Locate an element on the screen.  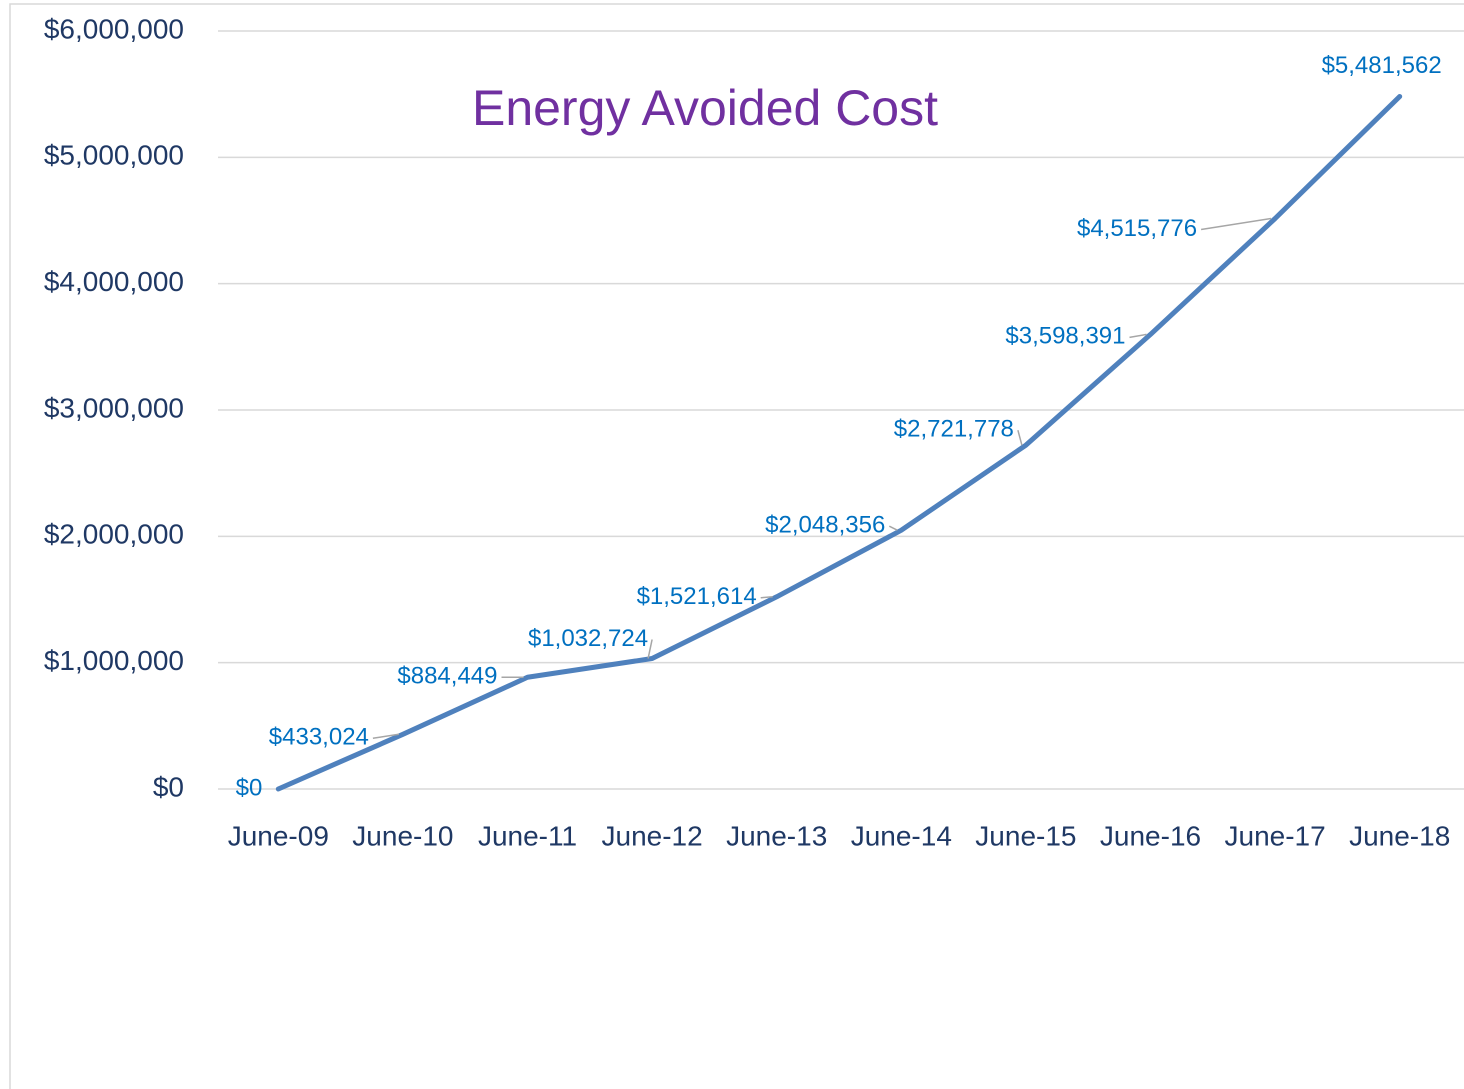
y-tick-label: $5,000,000 is located at coordinates (114, 155).